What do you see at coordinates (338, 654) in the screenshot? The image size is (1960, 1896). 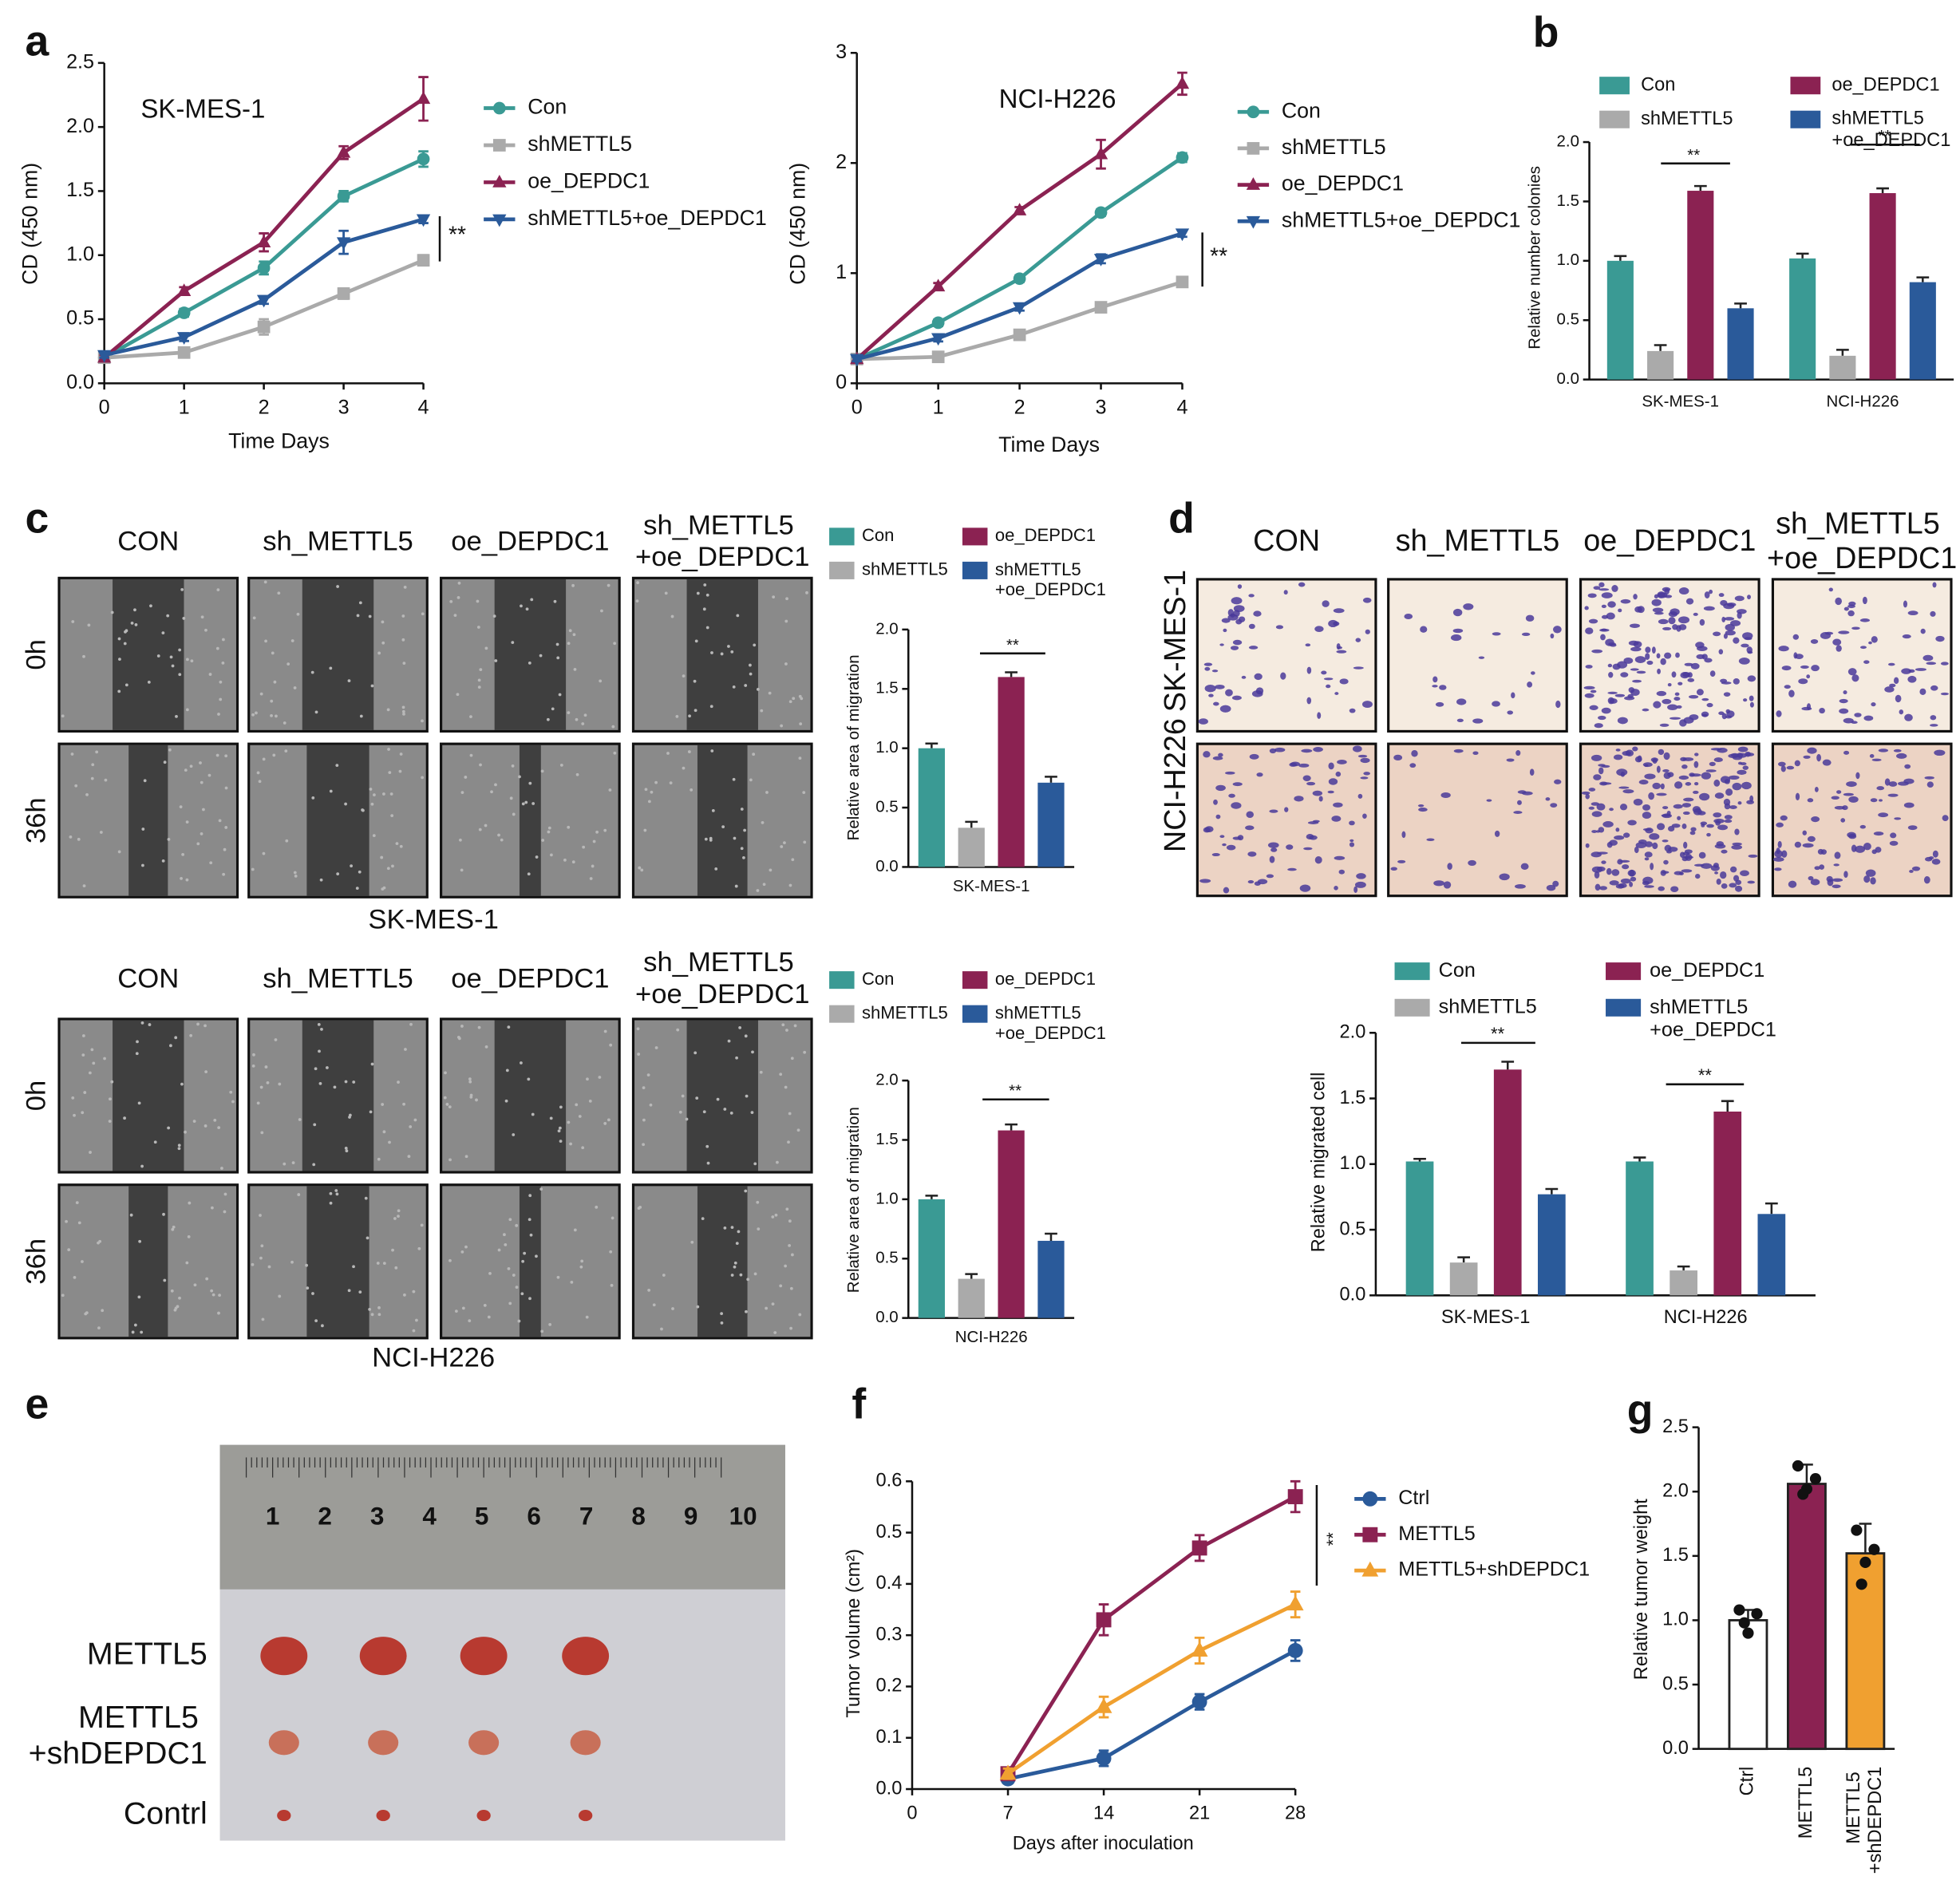 I see `wound-gap` at bounding box center [338, 654].